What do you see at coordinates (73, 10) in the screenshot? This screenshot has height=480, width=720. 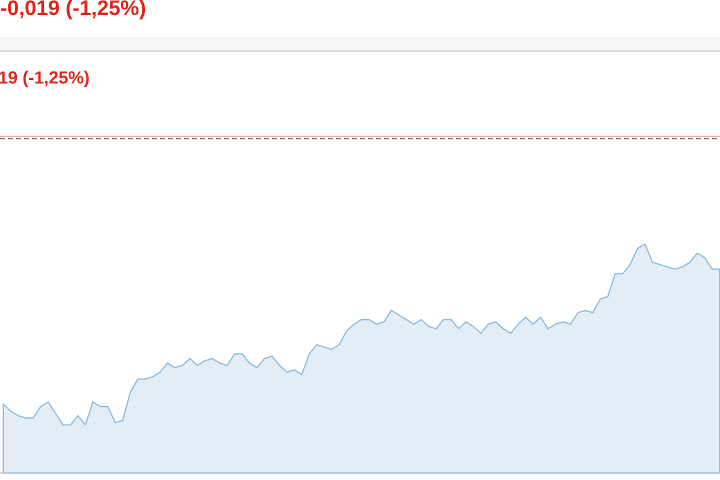 I see `text: -0,019 (-1,25%)` at bounding box center [73, 10].